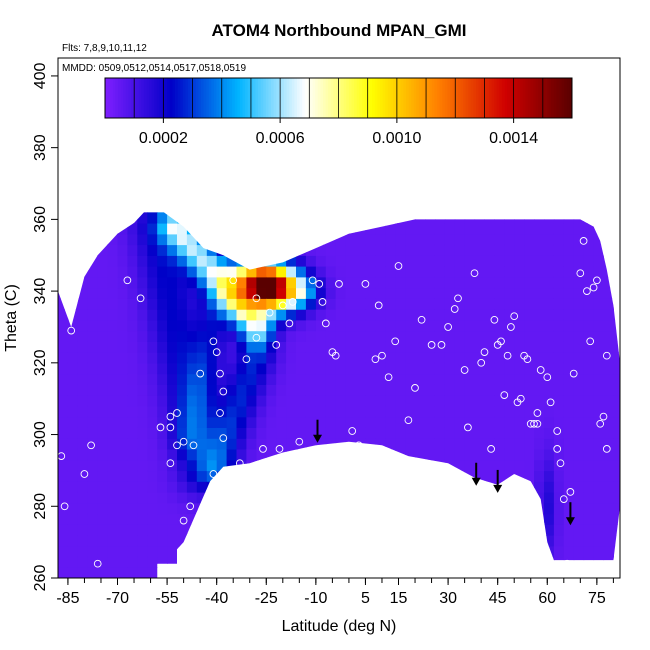 The image size is (650, 650). I want to click on x-tick-label: 5, so click(365, 598).